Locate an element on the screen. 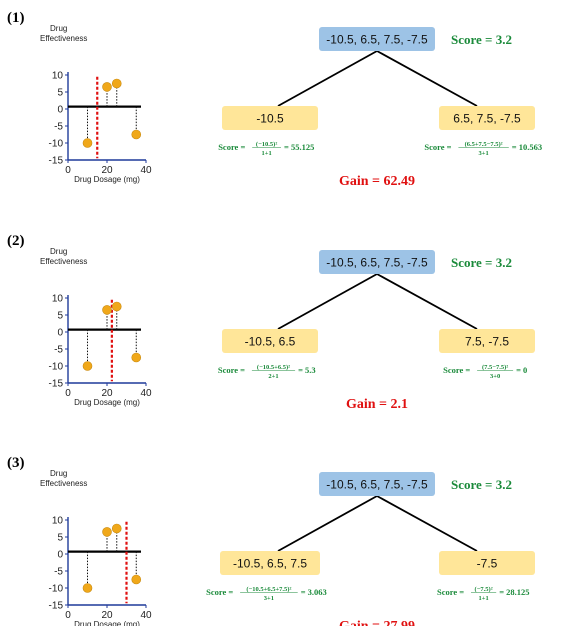 This screenshot has height=626, width=567. gain-label: Gain = 62.49 is located at coordinates (377, 181).